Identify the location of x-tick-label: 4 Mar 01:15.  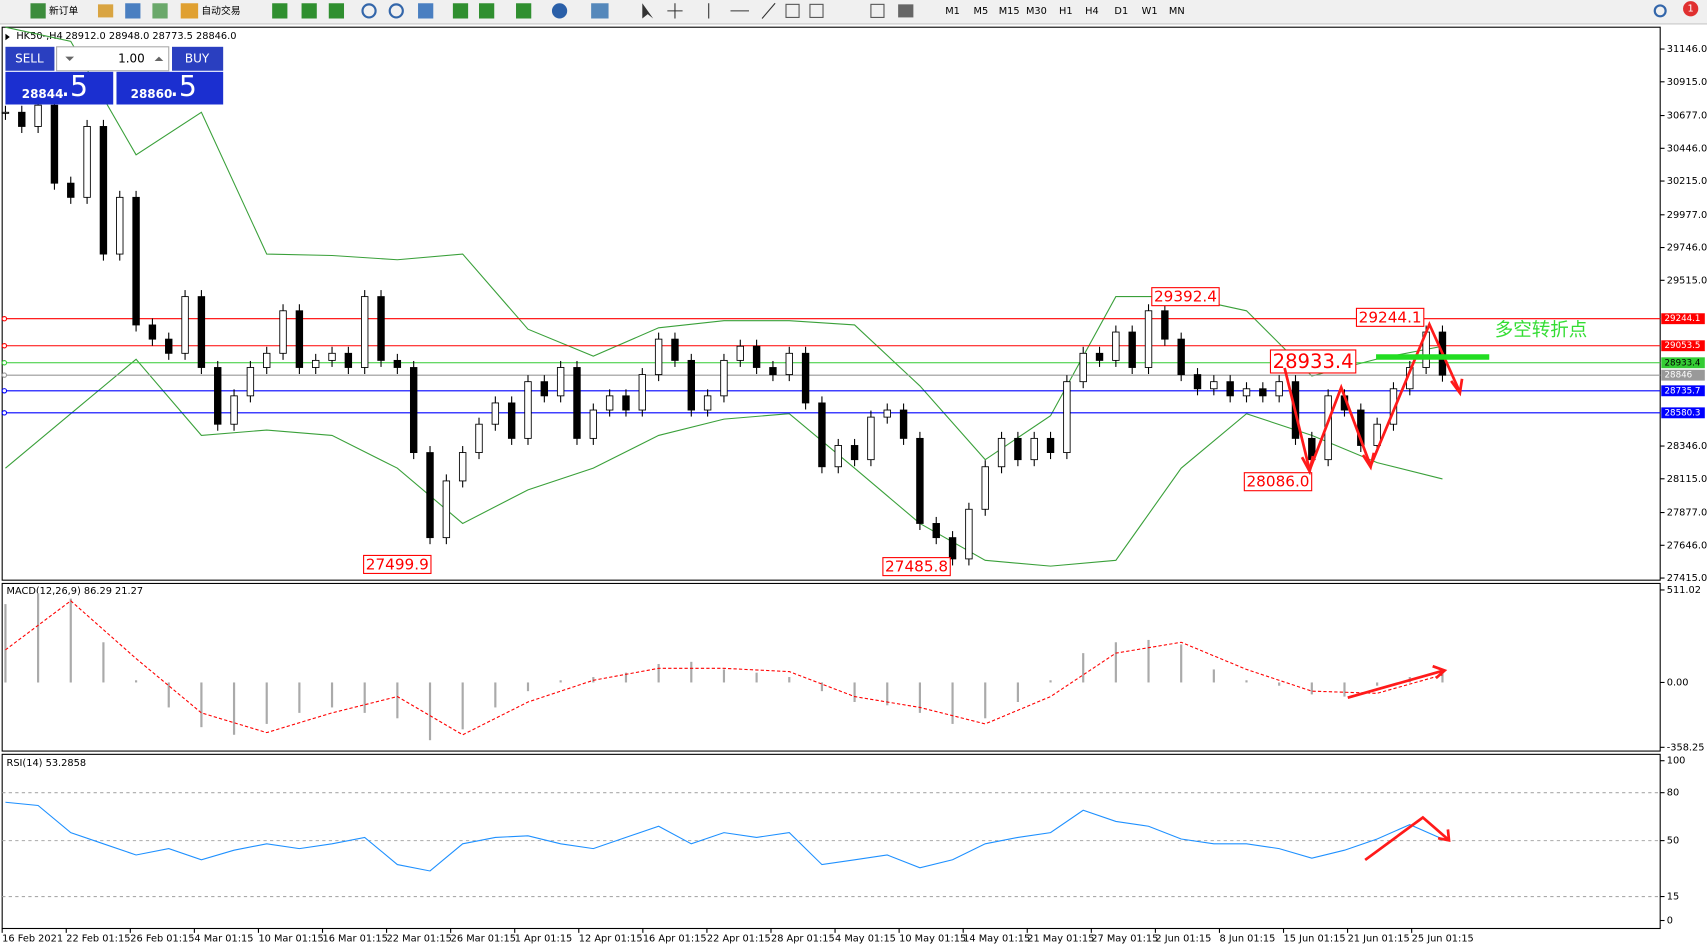
(223, 938).